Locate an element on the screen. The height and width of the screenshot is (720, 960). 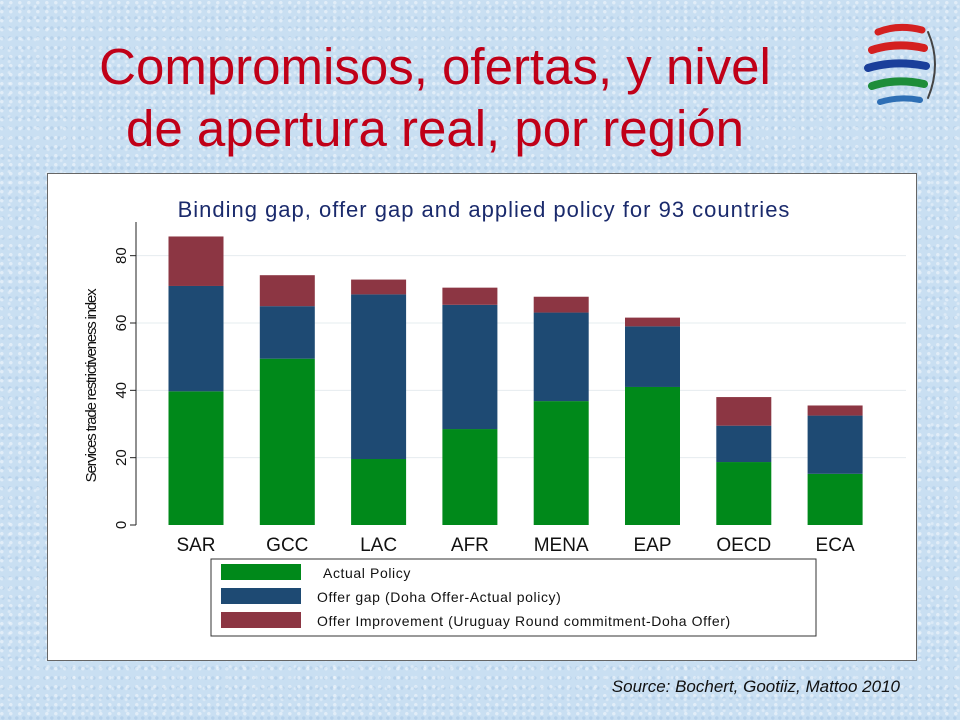
source-note: Source: Bochert, Gootiiz, Mattoo 2010 is located at coordinates (755, 686).